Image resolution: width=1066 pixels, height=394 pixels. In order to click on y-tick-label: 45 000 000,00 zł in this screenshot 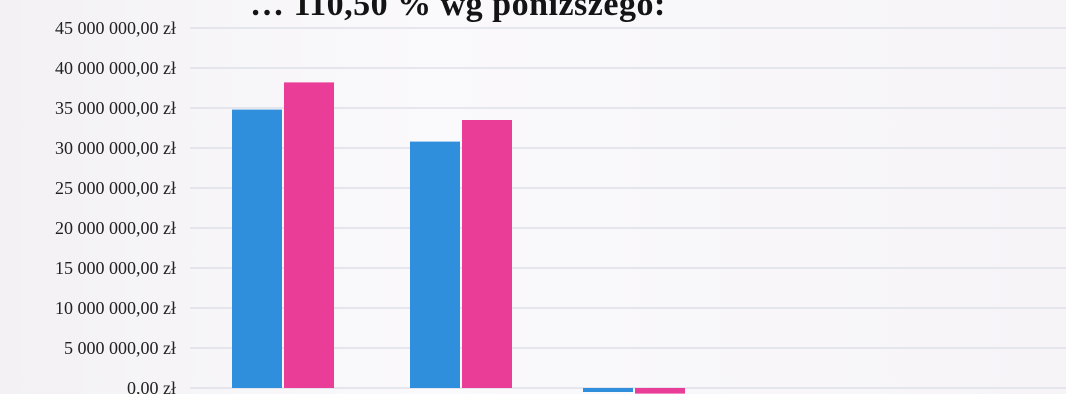, I will do `click(115, 28)`.